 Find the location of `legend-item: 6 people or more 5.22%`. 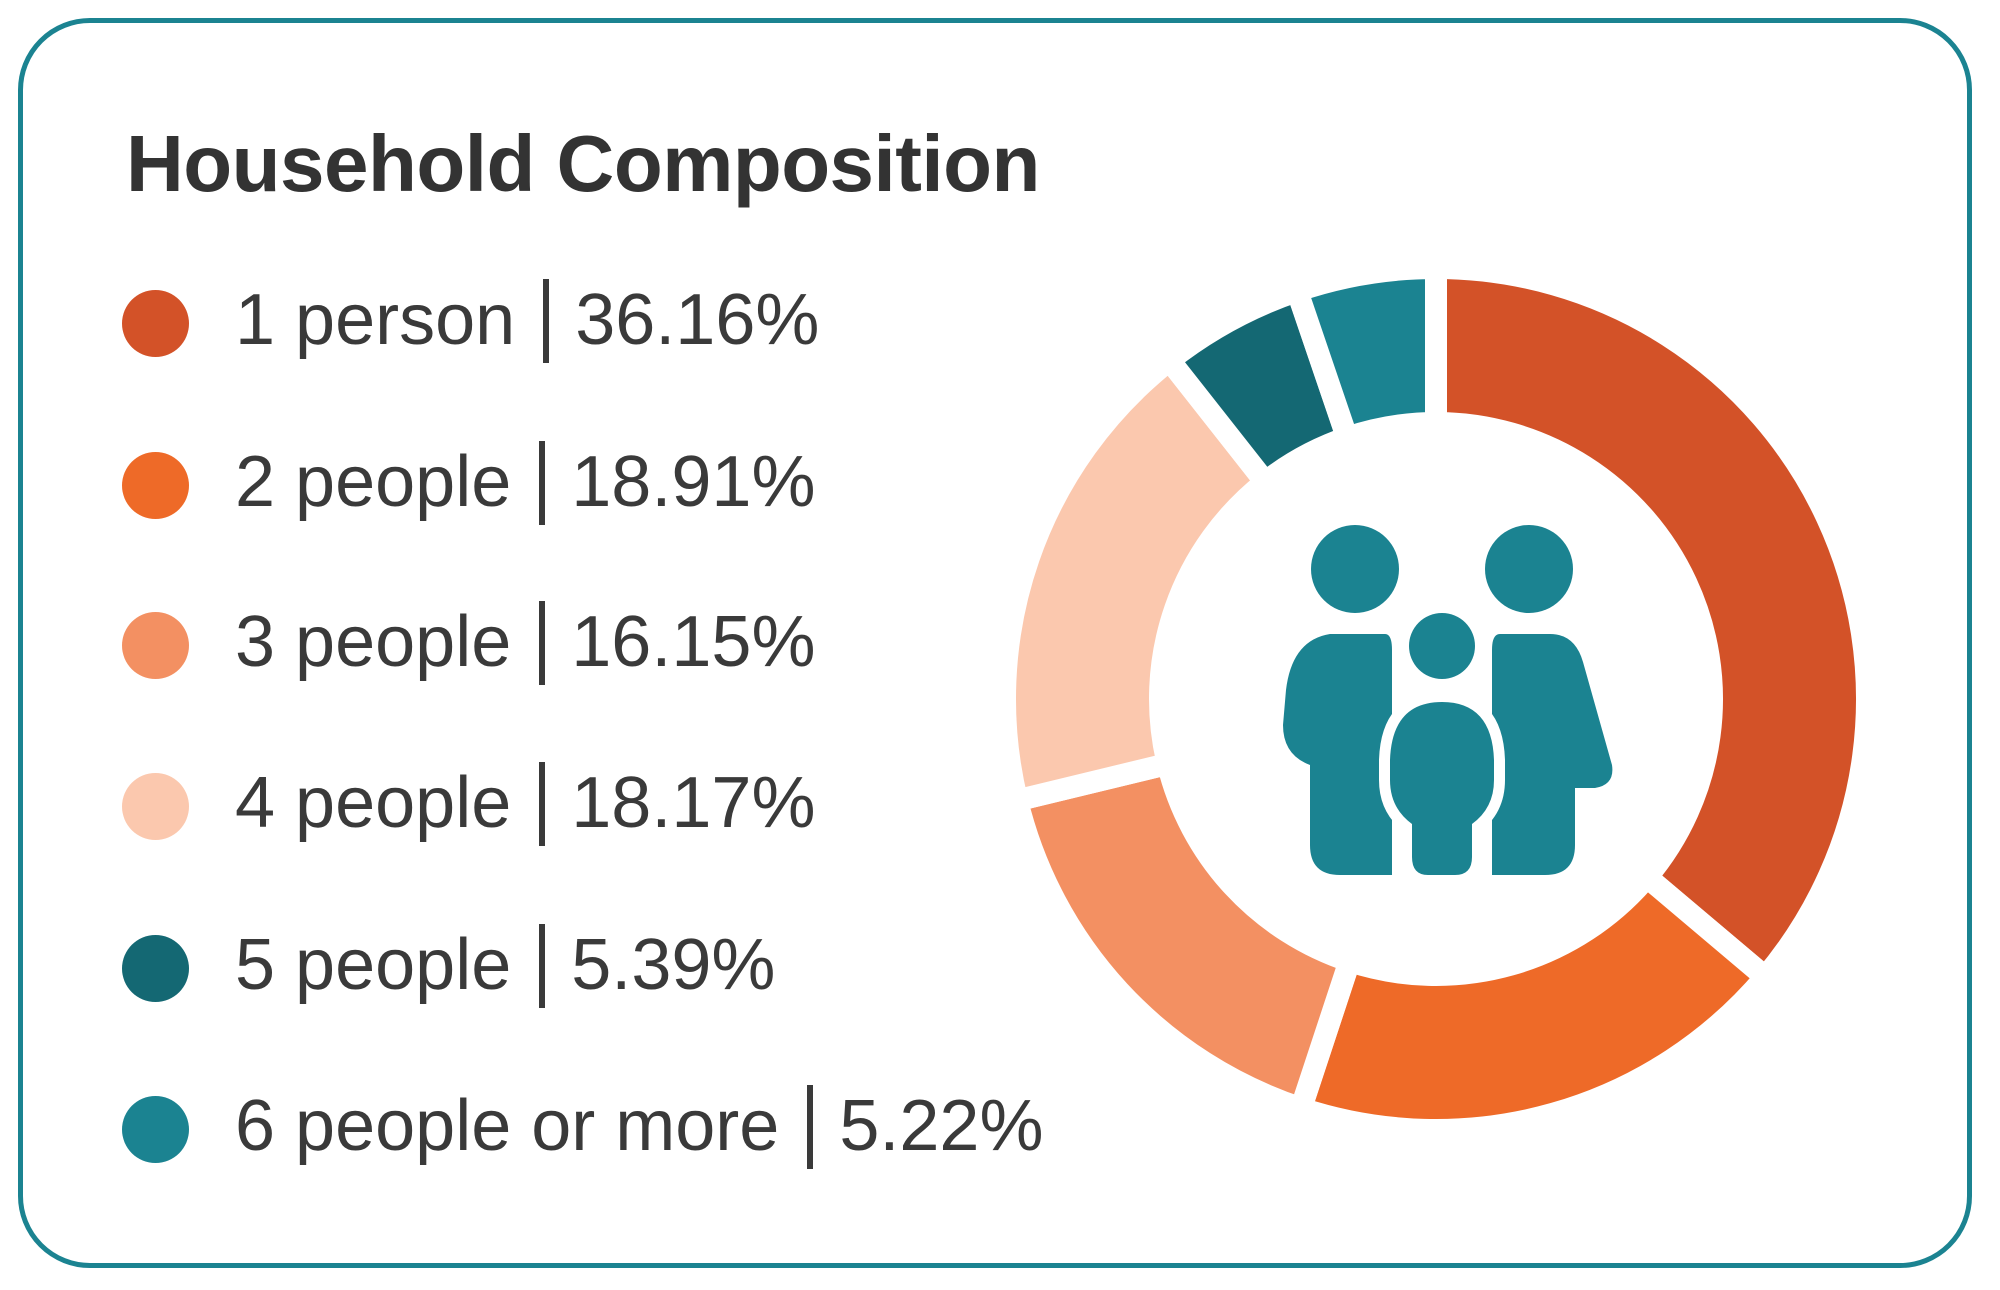

legend-item: 6 people or more 5.22% is located at coordinates (582, 1129).